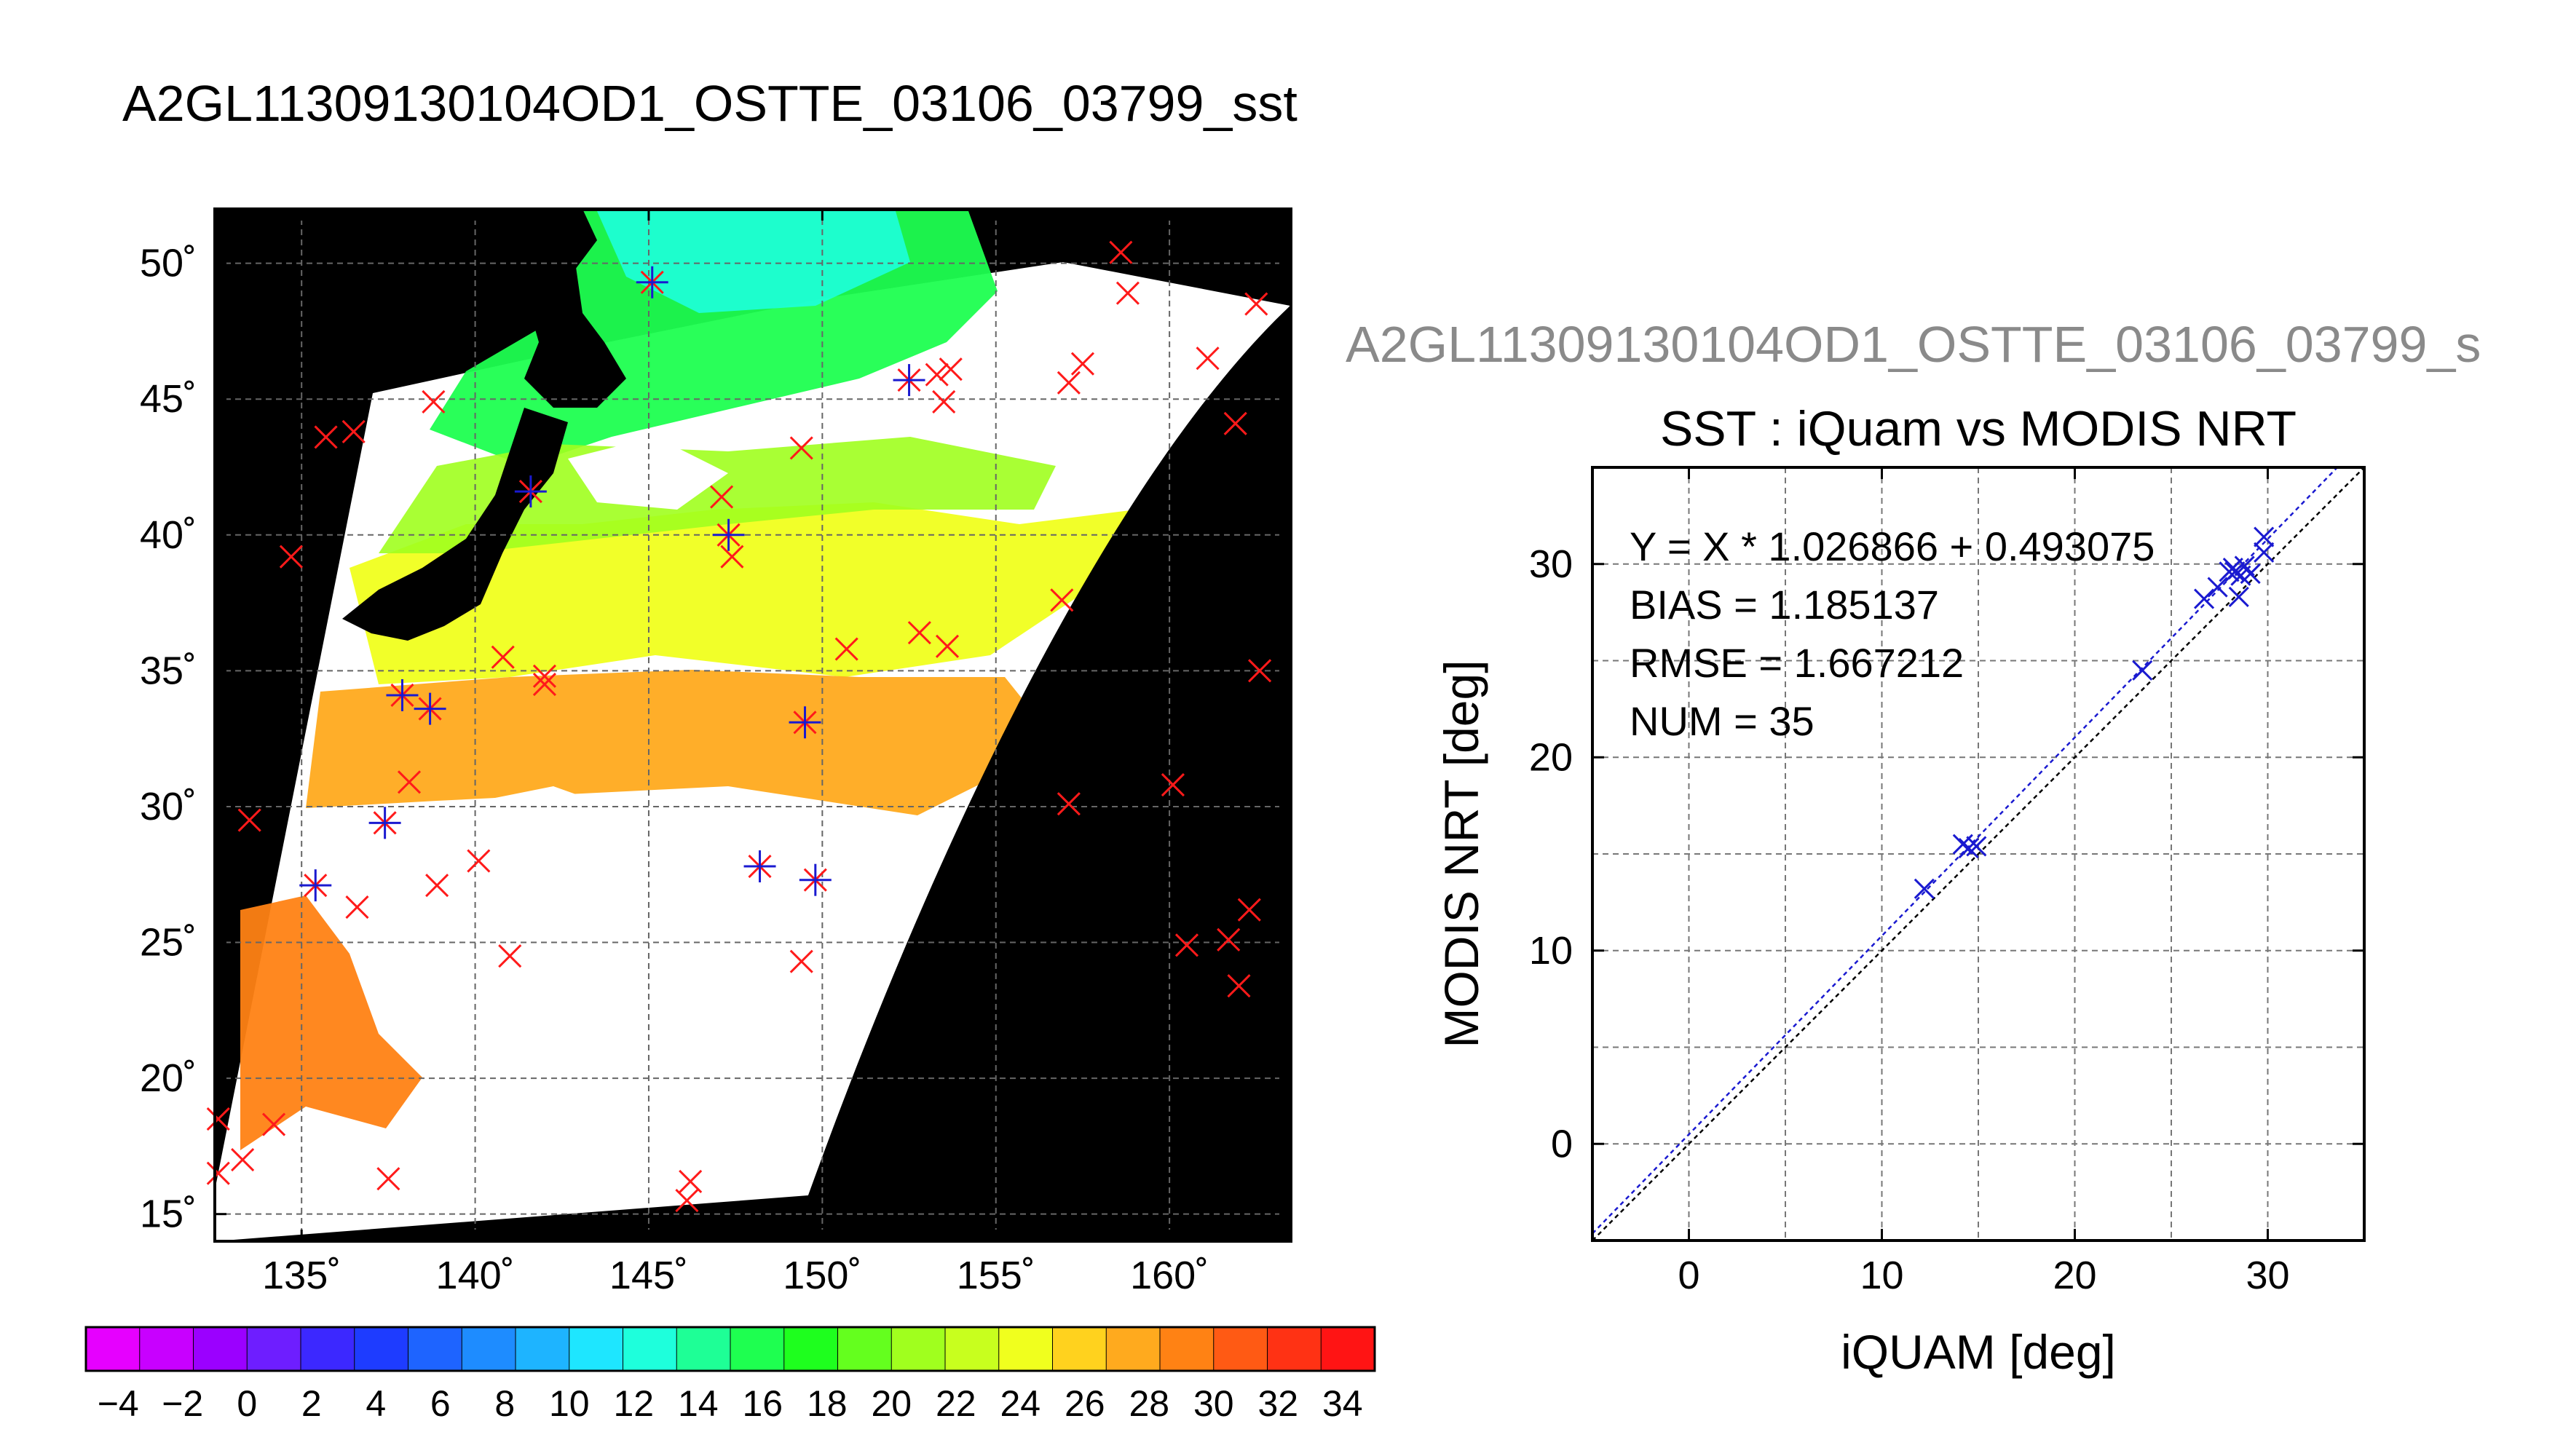  What do you see at coordinates (568, 309) in the screenshot?
I see `land-sakhalin-hokkaido` at bounding box center [568, 309].